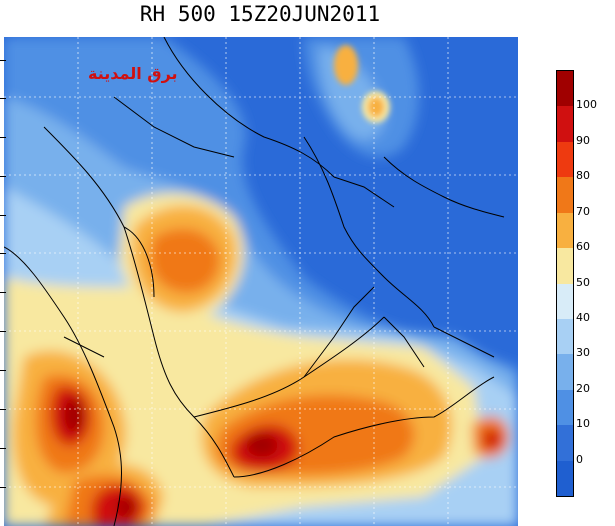  Describe the element at coordinates (586, 105) in the screenshot. I see `color-scale-label: 100` at that location.